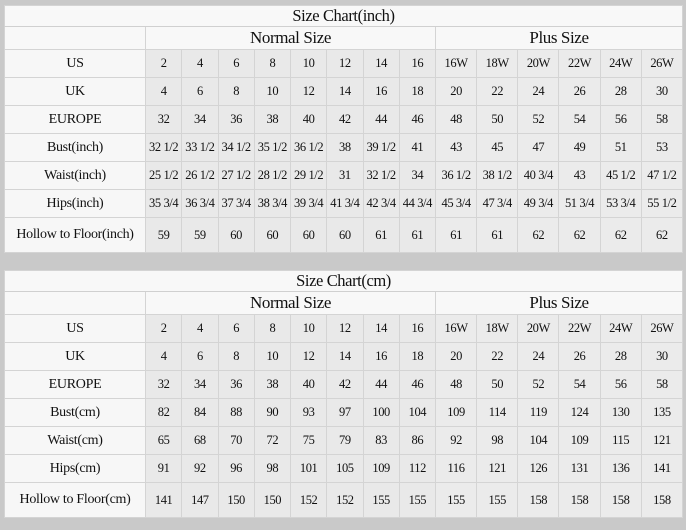 The image size is (686, 530). What do you see at coordinates (417, 468) in the screenshot?
I see `table-cell: 112` at bounding box center [417, 468].